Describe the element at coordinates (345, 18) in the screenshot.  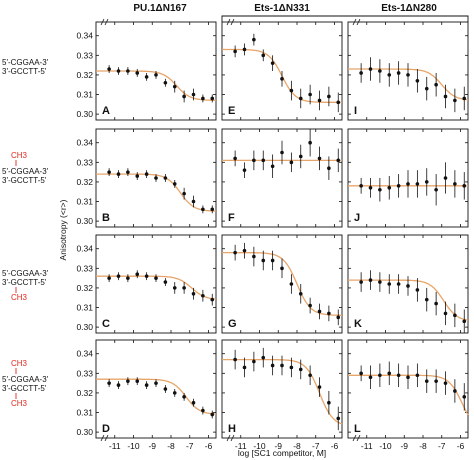
I see `column-bracket` at that location.